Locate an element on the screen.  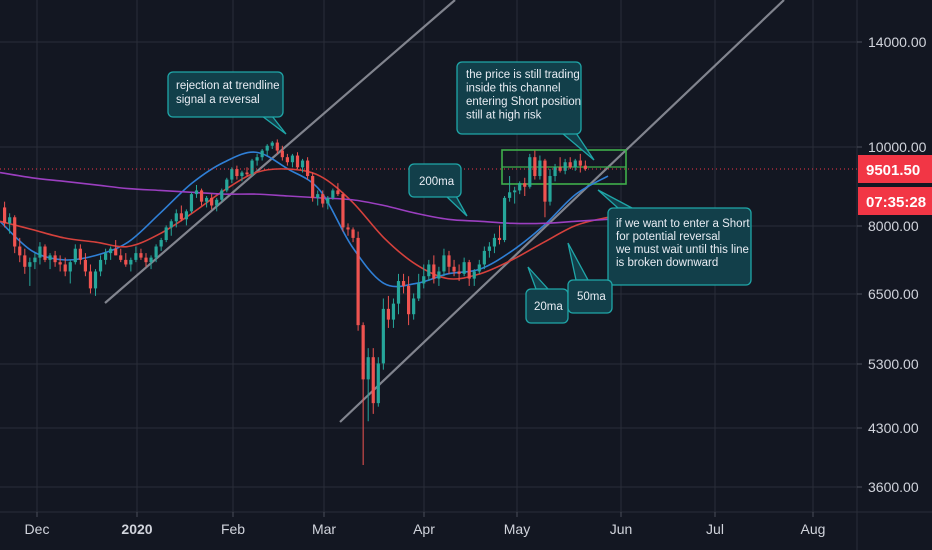
x-tick-label: Jun is located at coordinates (621, 529).